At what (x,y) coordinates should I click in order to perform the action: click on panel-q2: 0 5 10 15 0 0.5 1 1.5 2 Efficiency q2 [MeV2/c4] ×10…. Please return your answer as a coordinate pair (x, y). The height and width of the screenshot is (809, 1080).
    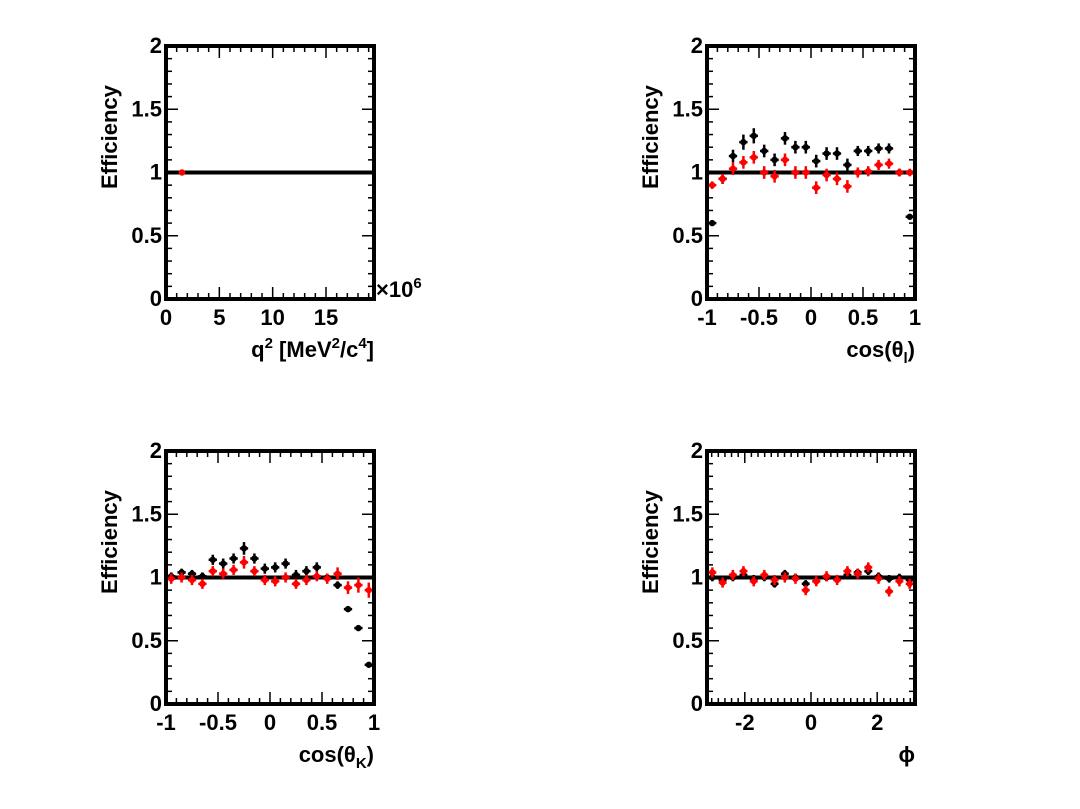
    Looking at the image, I should click on (259, 197).